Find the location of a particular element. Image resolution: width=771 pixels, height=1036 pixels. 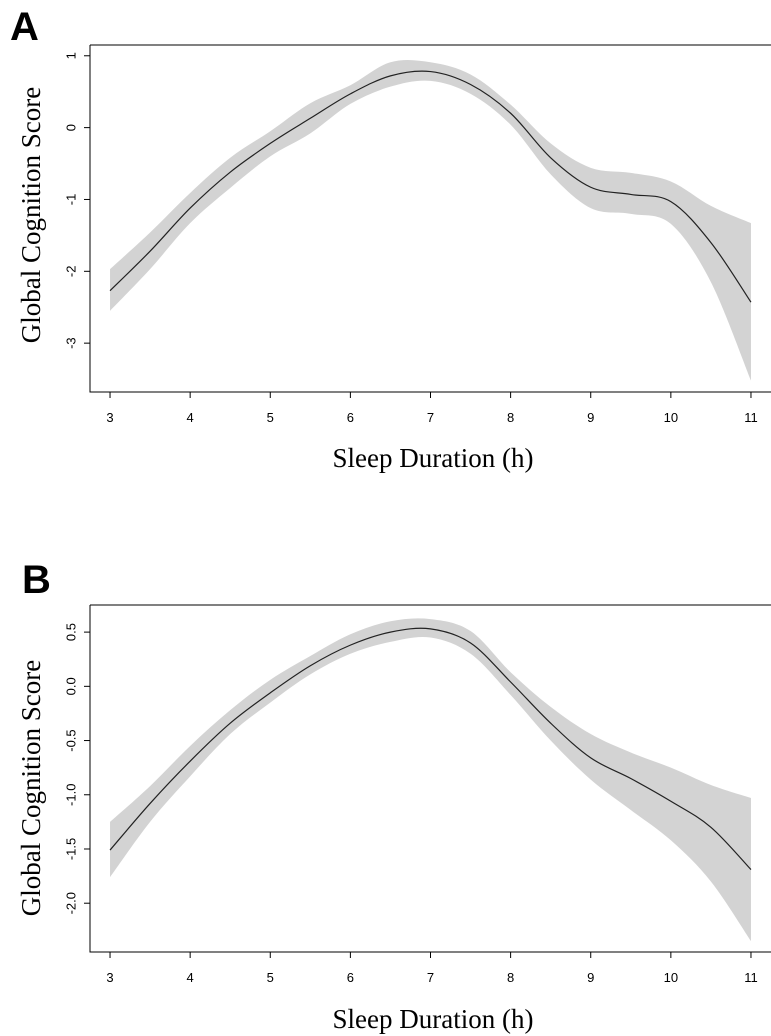

panel-a-x-axis: 3 4 5 6 7 8 9 10 11 is located at coordinates (432, 408).